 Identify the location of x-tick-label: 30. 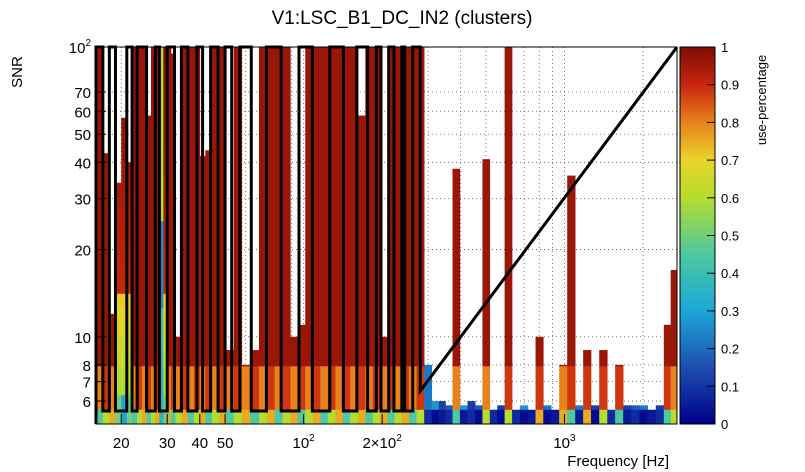
(167, 443).